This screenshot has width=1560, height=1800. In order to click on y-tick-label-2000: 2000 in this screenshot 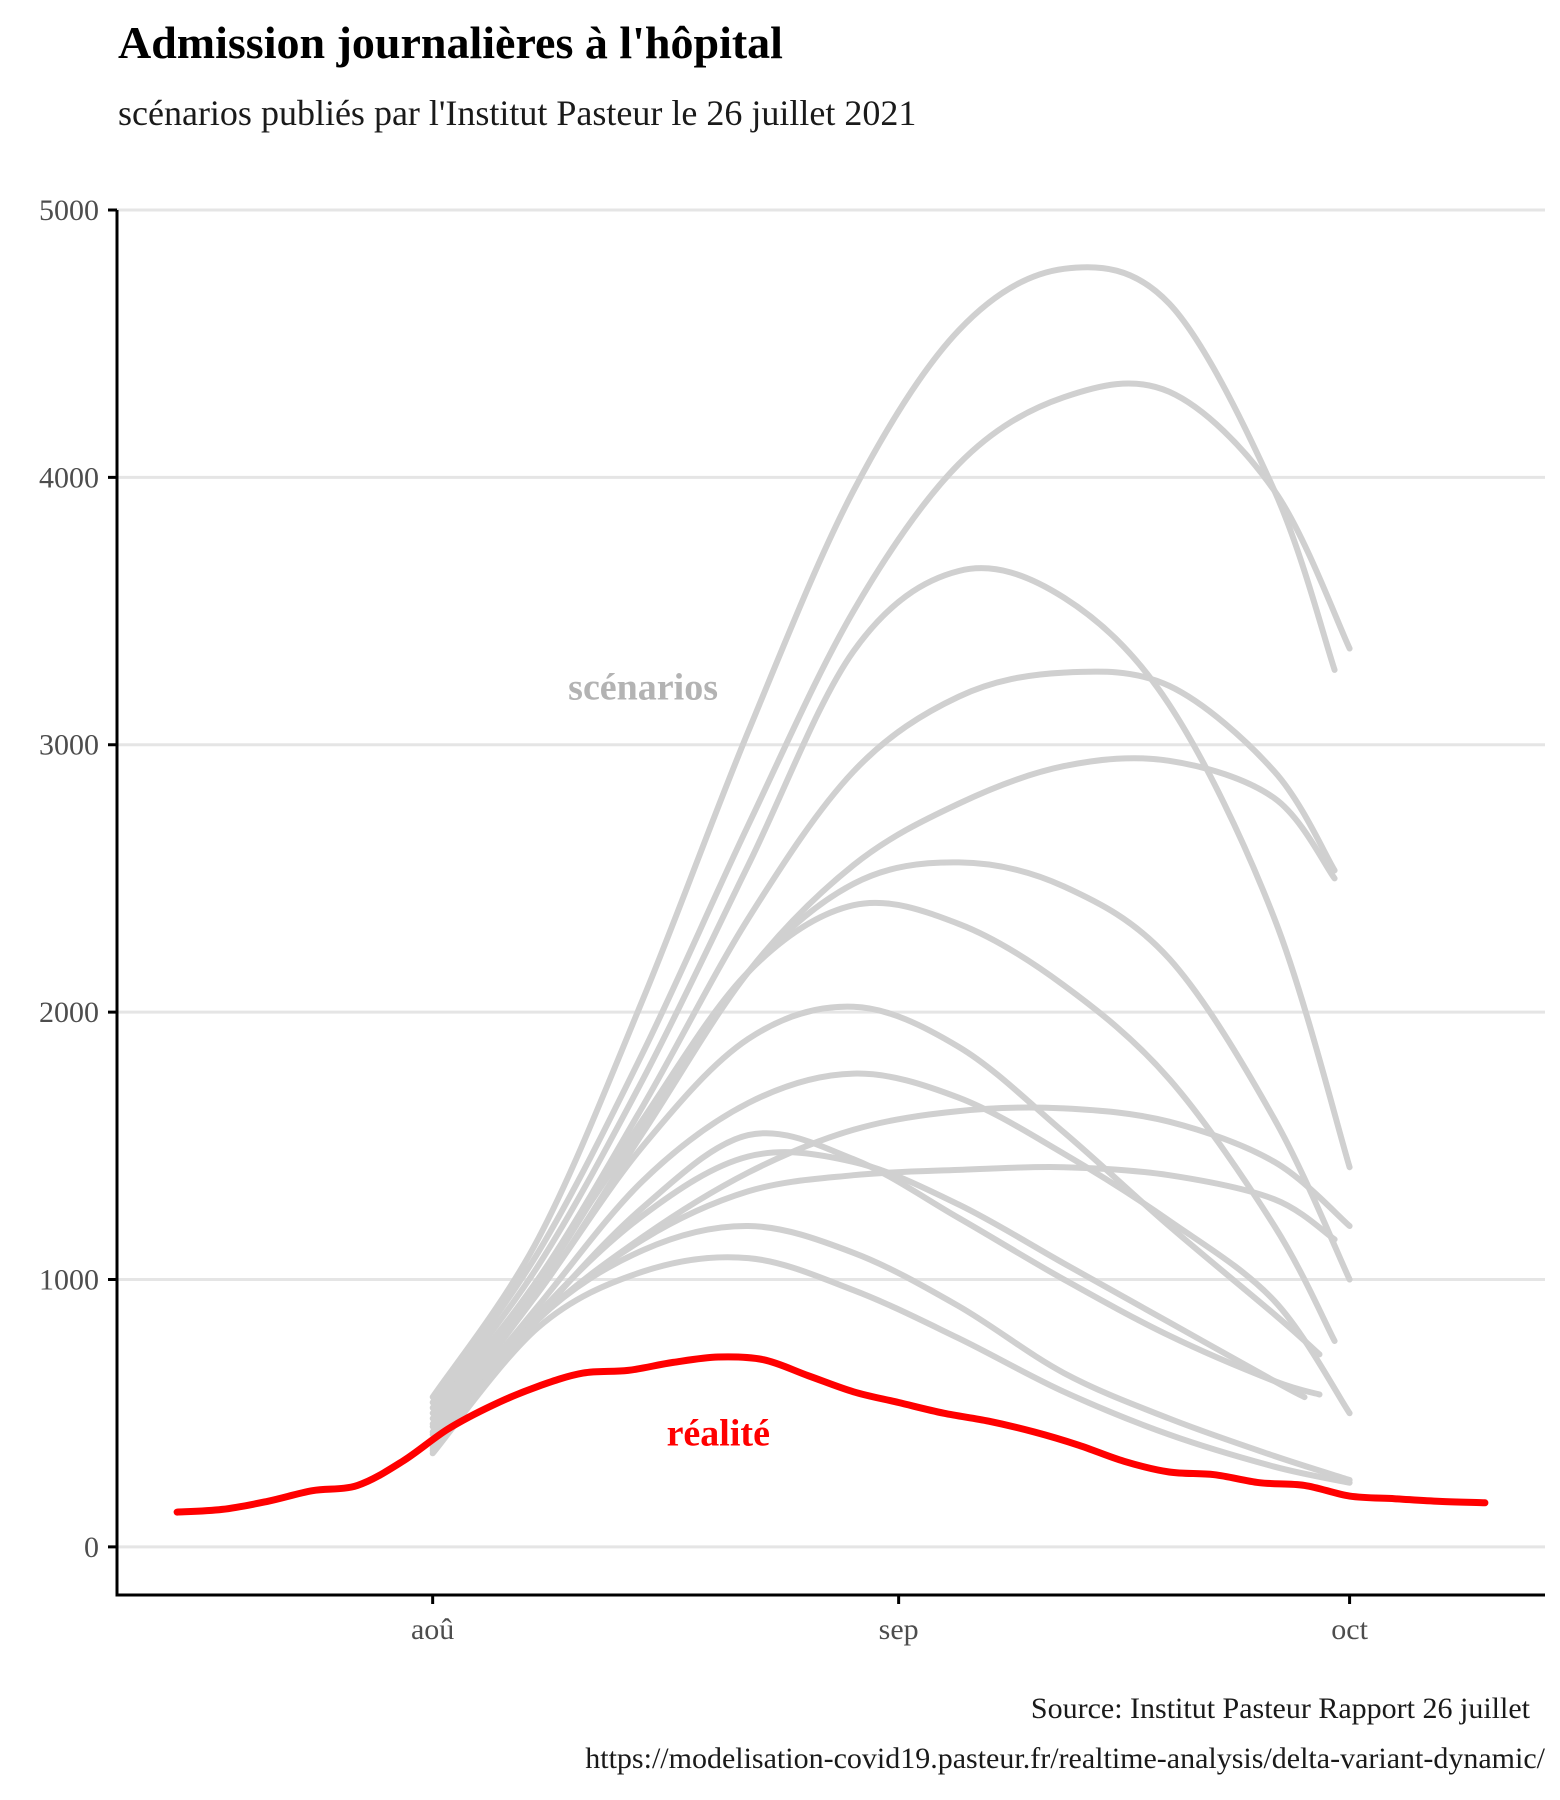, I will do `click(69, 1012)`.